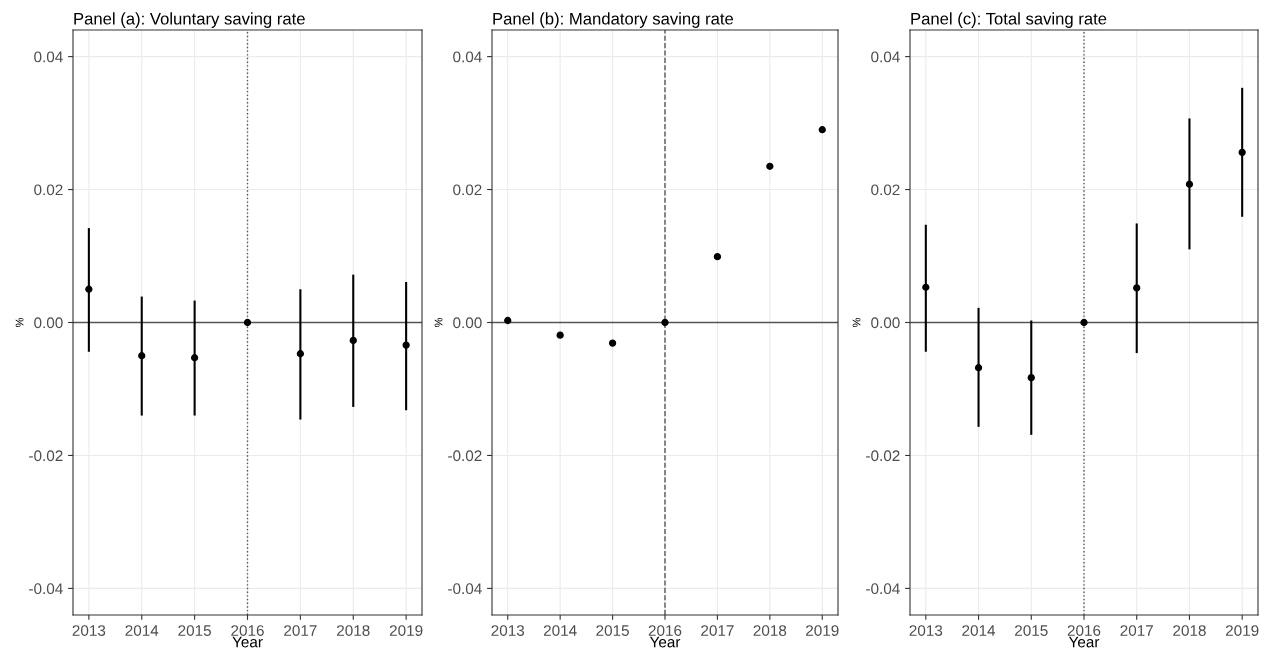  I want to click on chart-title: Panel (b): Mandatory saving rate, so click(613, 20).